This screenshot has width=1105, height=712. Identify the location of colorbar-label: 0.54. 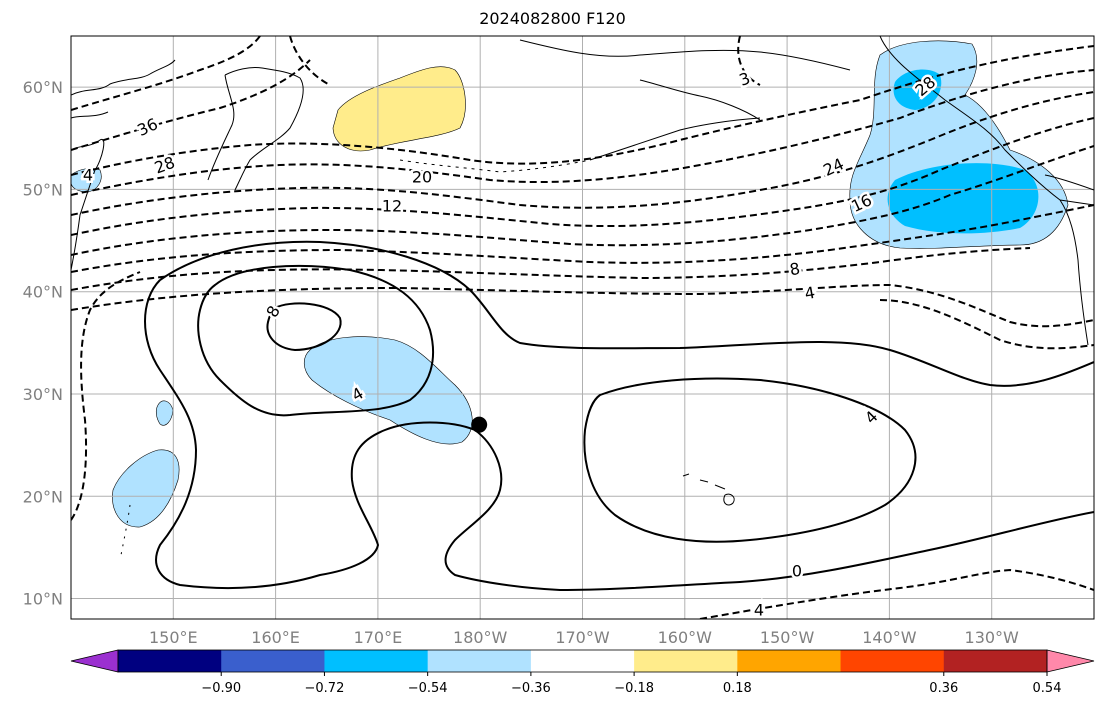
(1047, 688).